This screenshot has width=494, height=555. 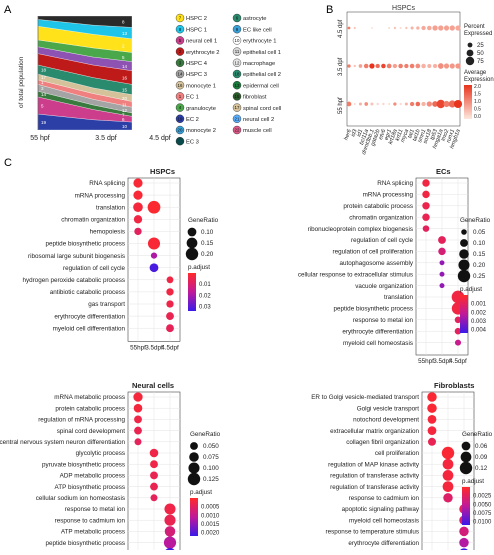 What do you see at coordinates (210, 534) in the screenshot?
I see `enrichment-color-tick: 0.0020` at bounding box center [210, 534].